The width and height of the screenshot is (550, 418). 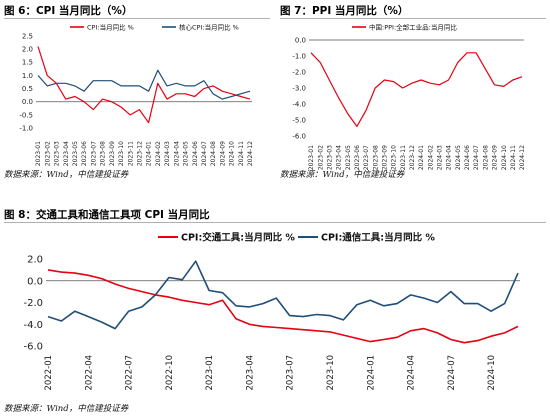 I want to click on figure-6-title: 图 6：CPI 当月同比（%）, so click(x=68, y=11).